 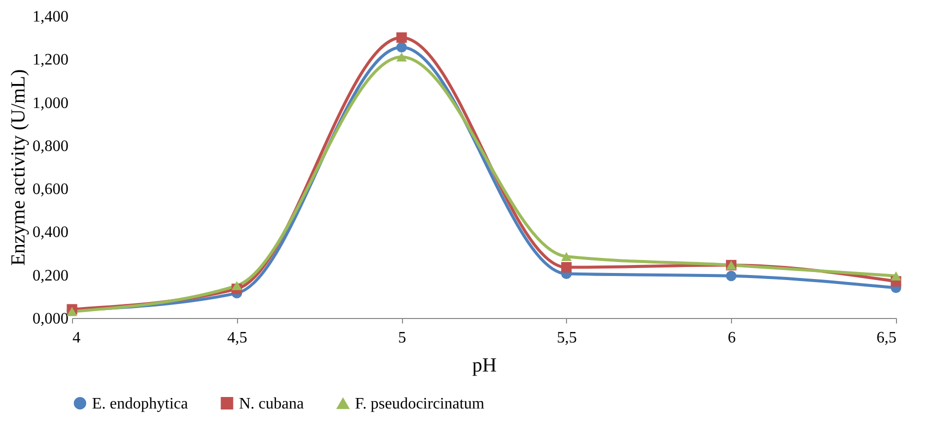 What do you see at coordinates (50, 319) in the screenshot?
I see `y-tick-label: 0,000` at bounding box center [50, 319].